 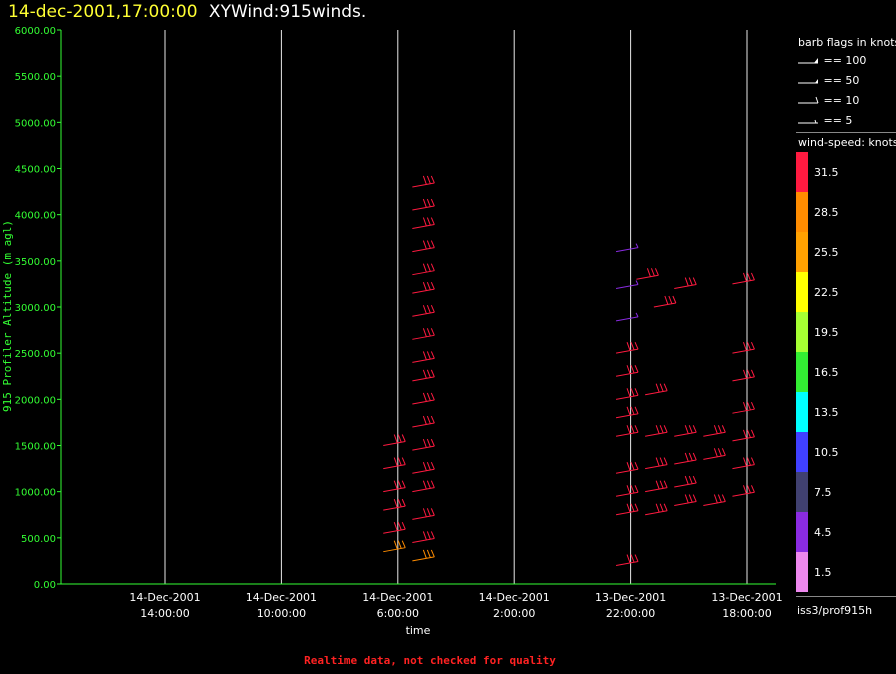 What do you see at coordinates (843, 60) in the screenshot?
I see `flag-legend-label: == 100` at bounding box center [843, 60].